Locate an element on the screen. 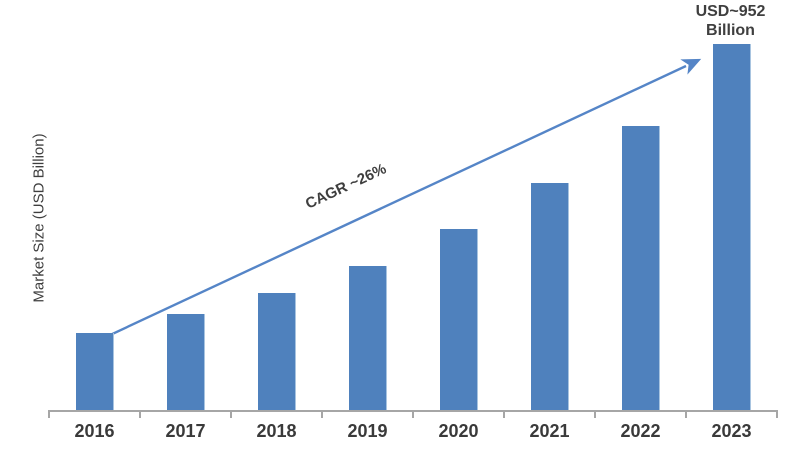  bar-2023 is located at coordinates (732, 227).